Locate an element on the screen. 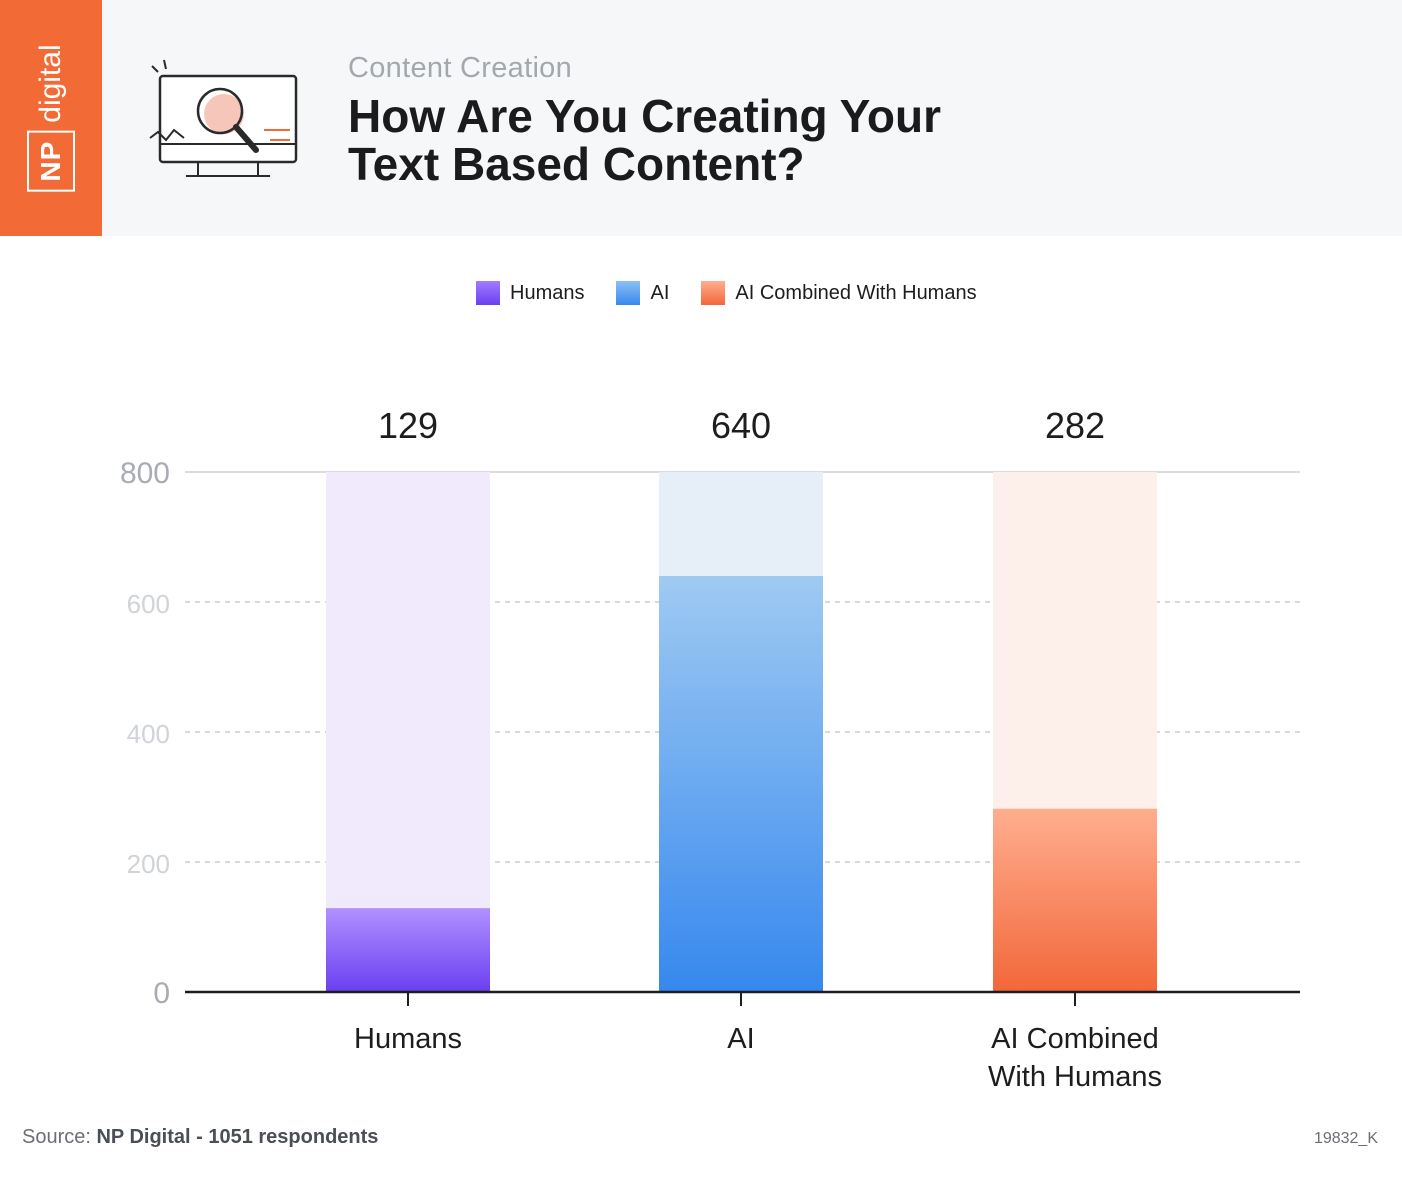 This screenshot has width=1402, height=1178. x-tick-label-combined-0: AI Combined is located at coordinates (1075, 1039).